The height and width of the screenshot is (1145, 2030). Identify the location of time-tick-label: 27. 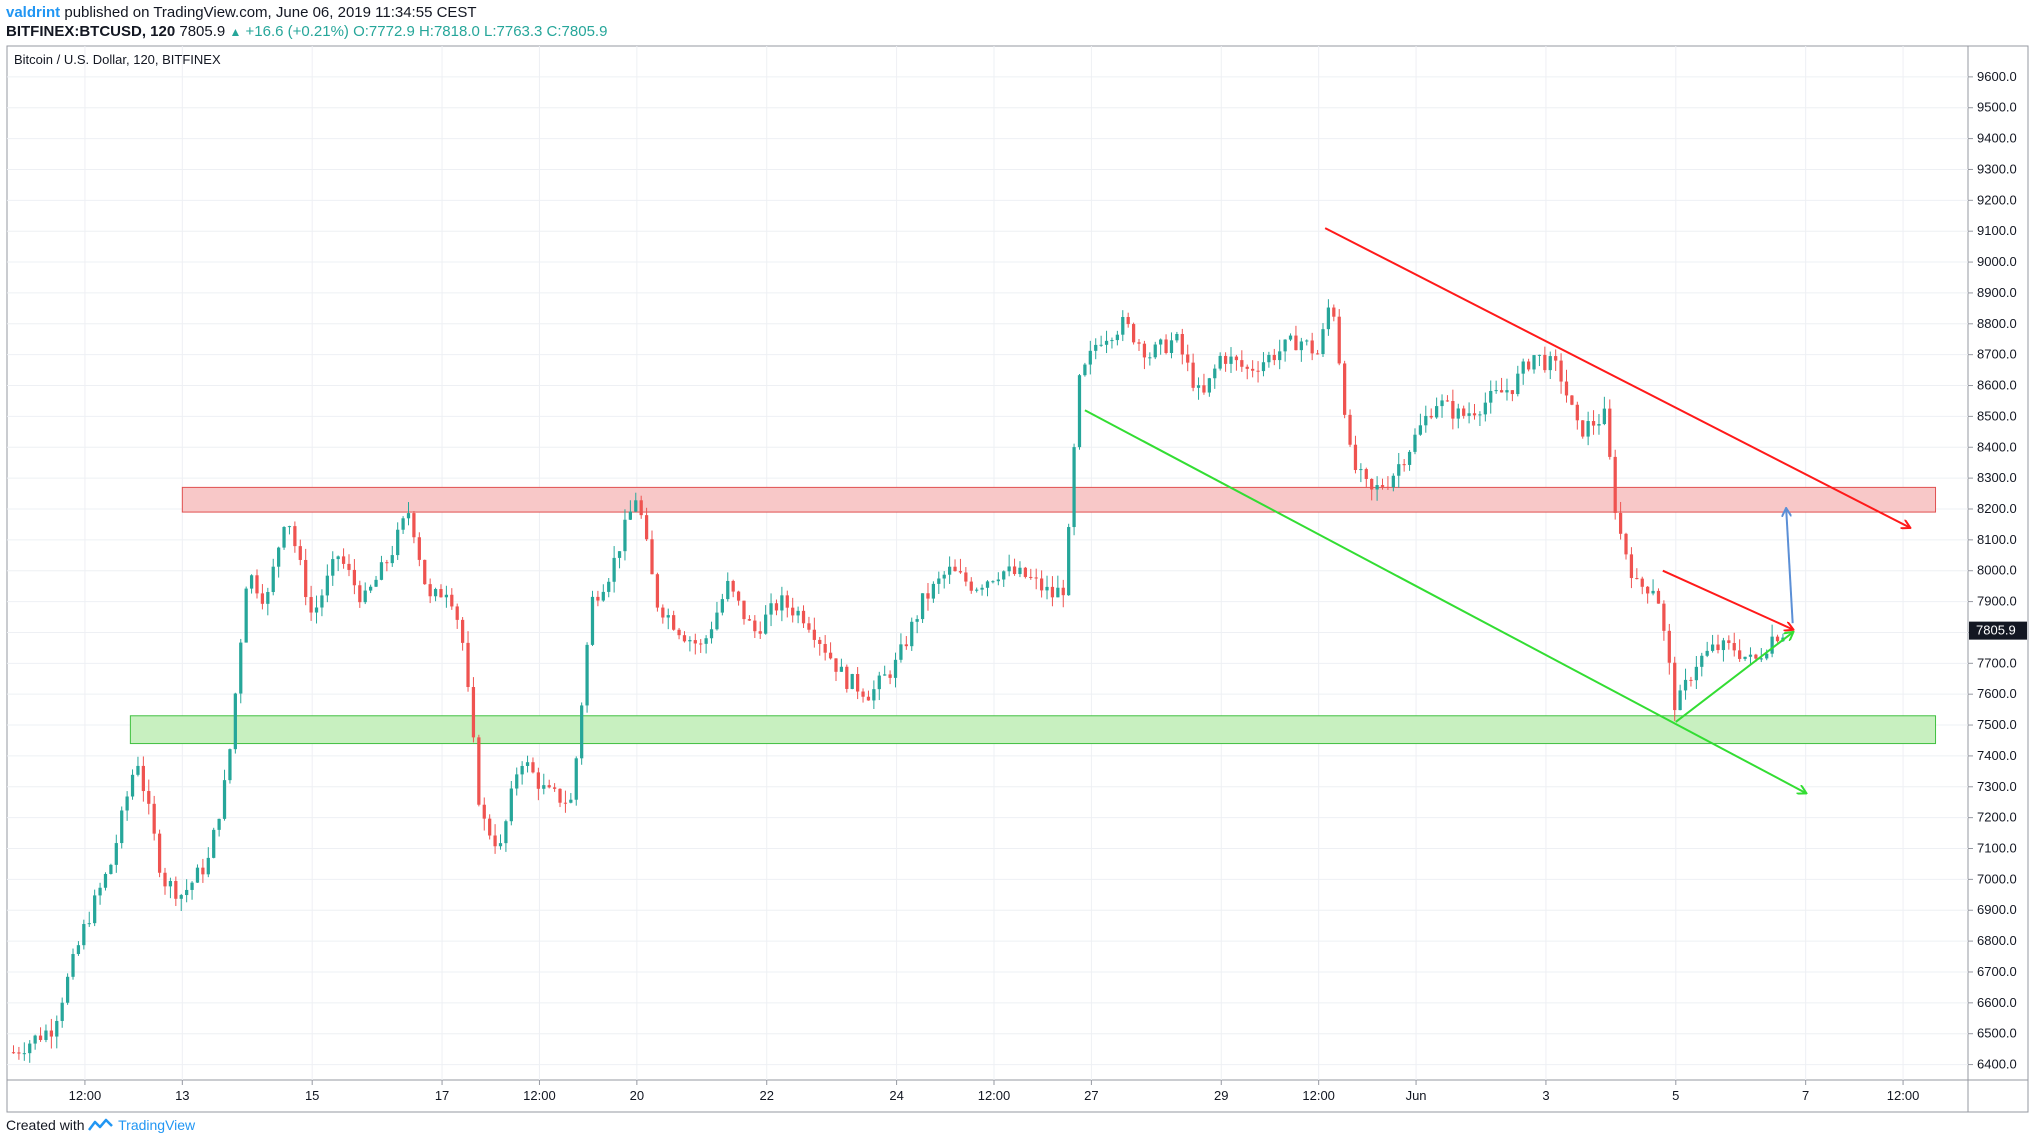
(1091, 1095).